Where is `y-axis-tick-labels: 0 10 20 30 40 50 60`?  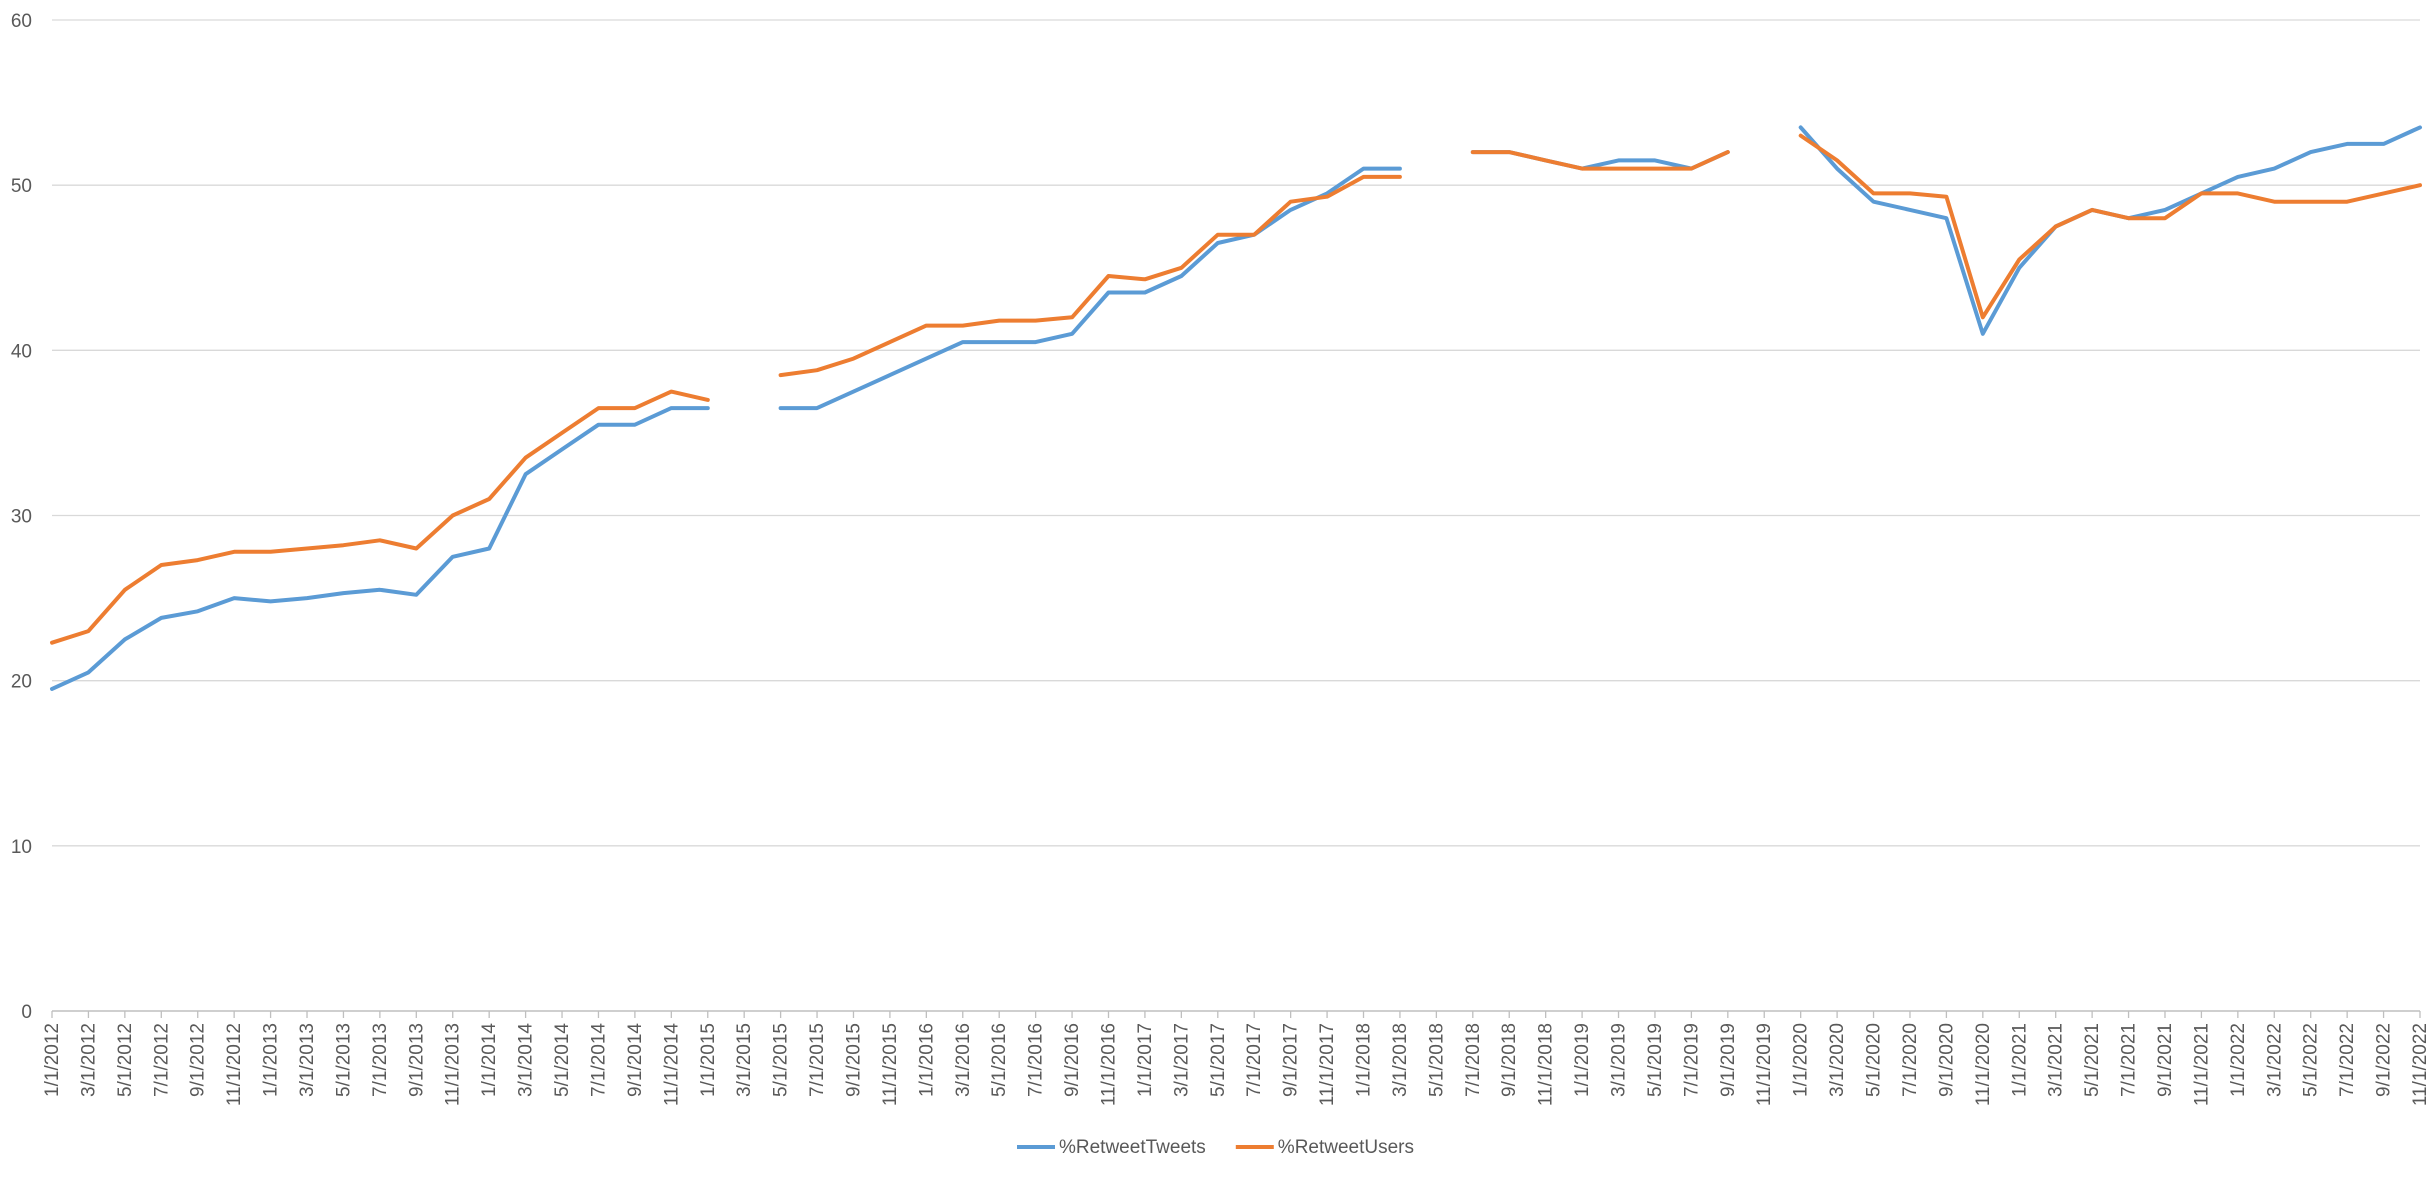 y-axis-tick-labels: 0 10 20 30 40 50 60 is located at coordinates (21, 517).